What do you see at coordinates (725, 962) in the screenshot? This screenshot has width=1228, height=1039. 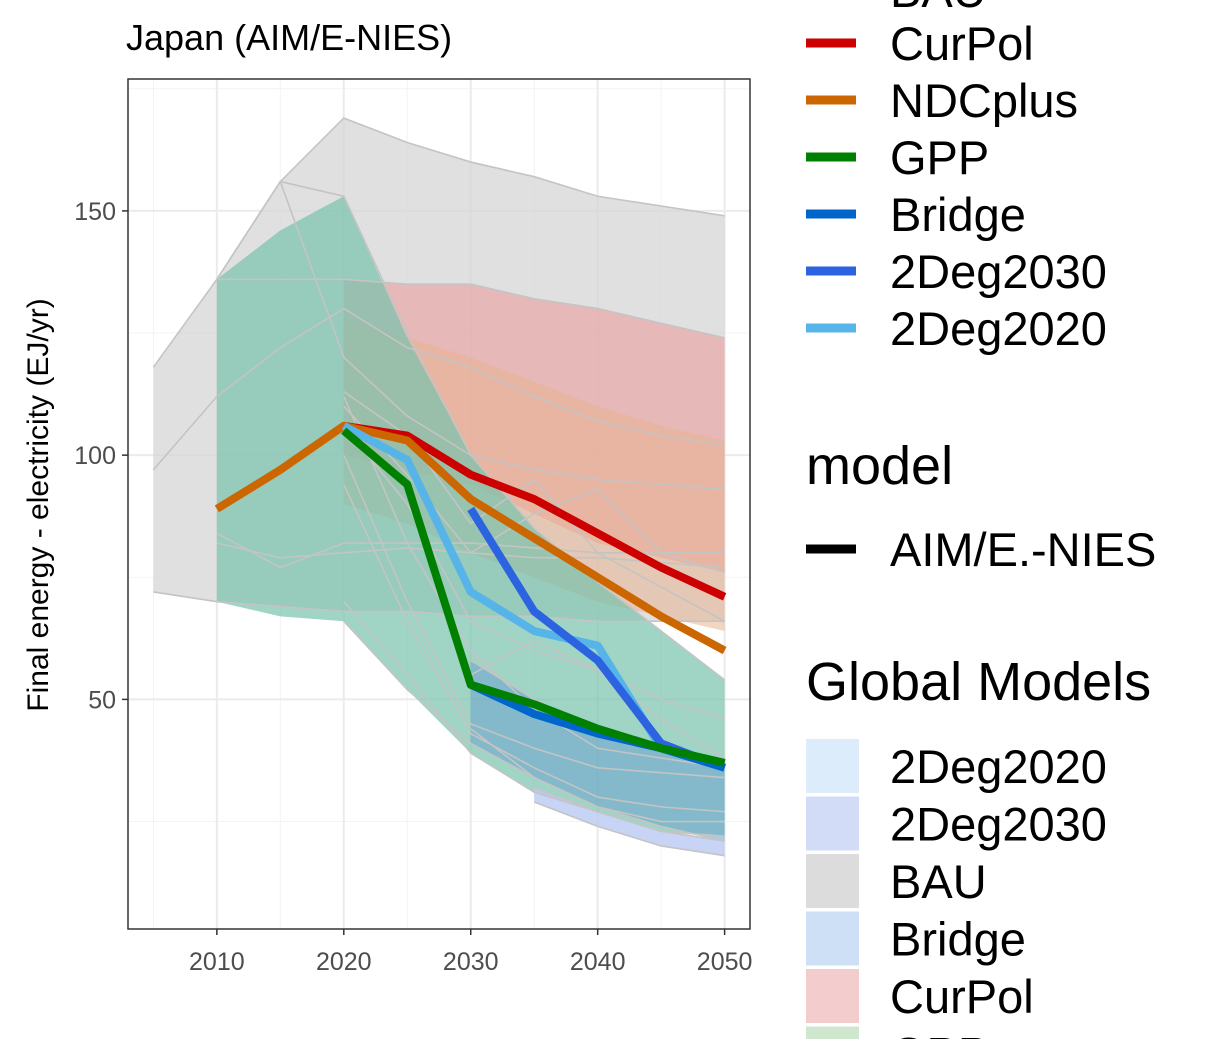 I see `x-tick-label: 2050` at bounding box center [725, 962].